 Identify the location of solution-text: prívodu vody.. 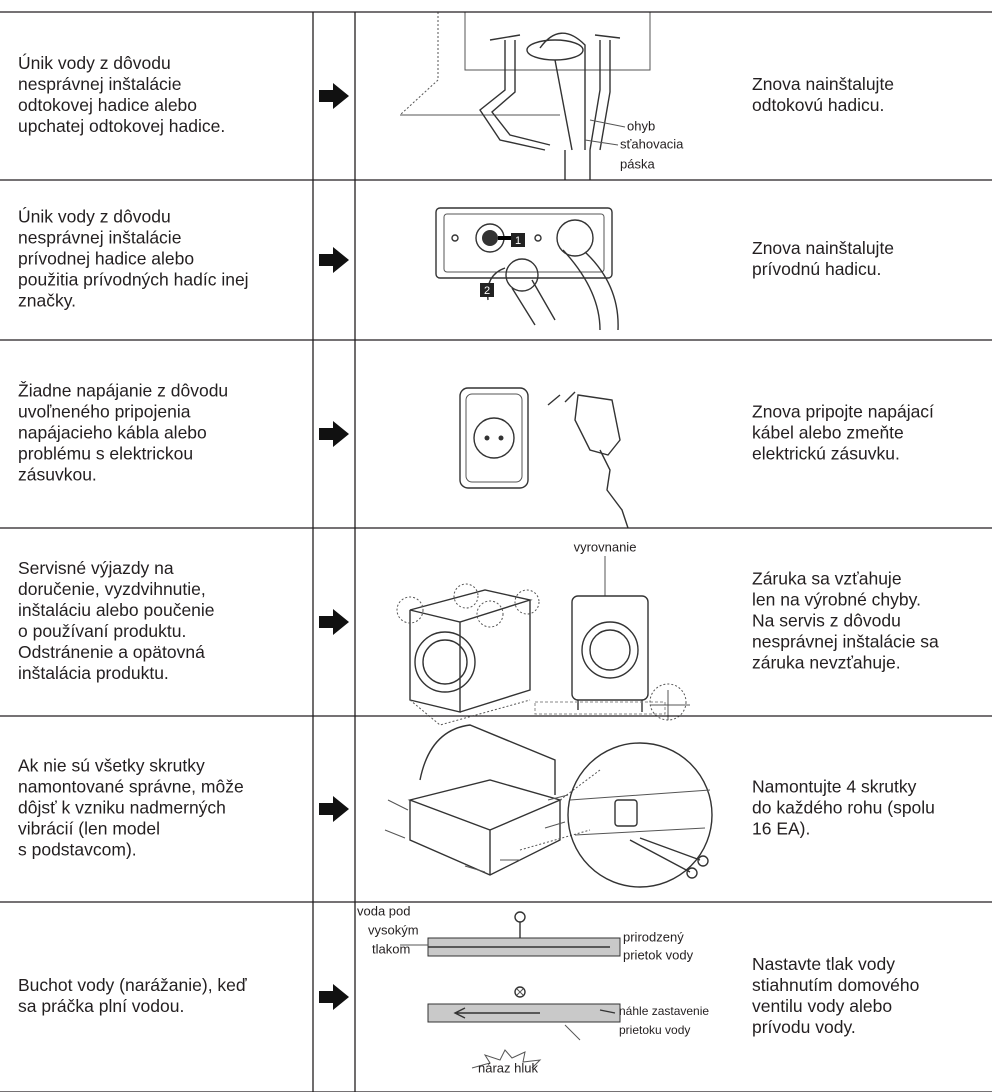
(804, 1027).